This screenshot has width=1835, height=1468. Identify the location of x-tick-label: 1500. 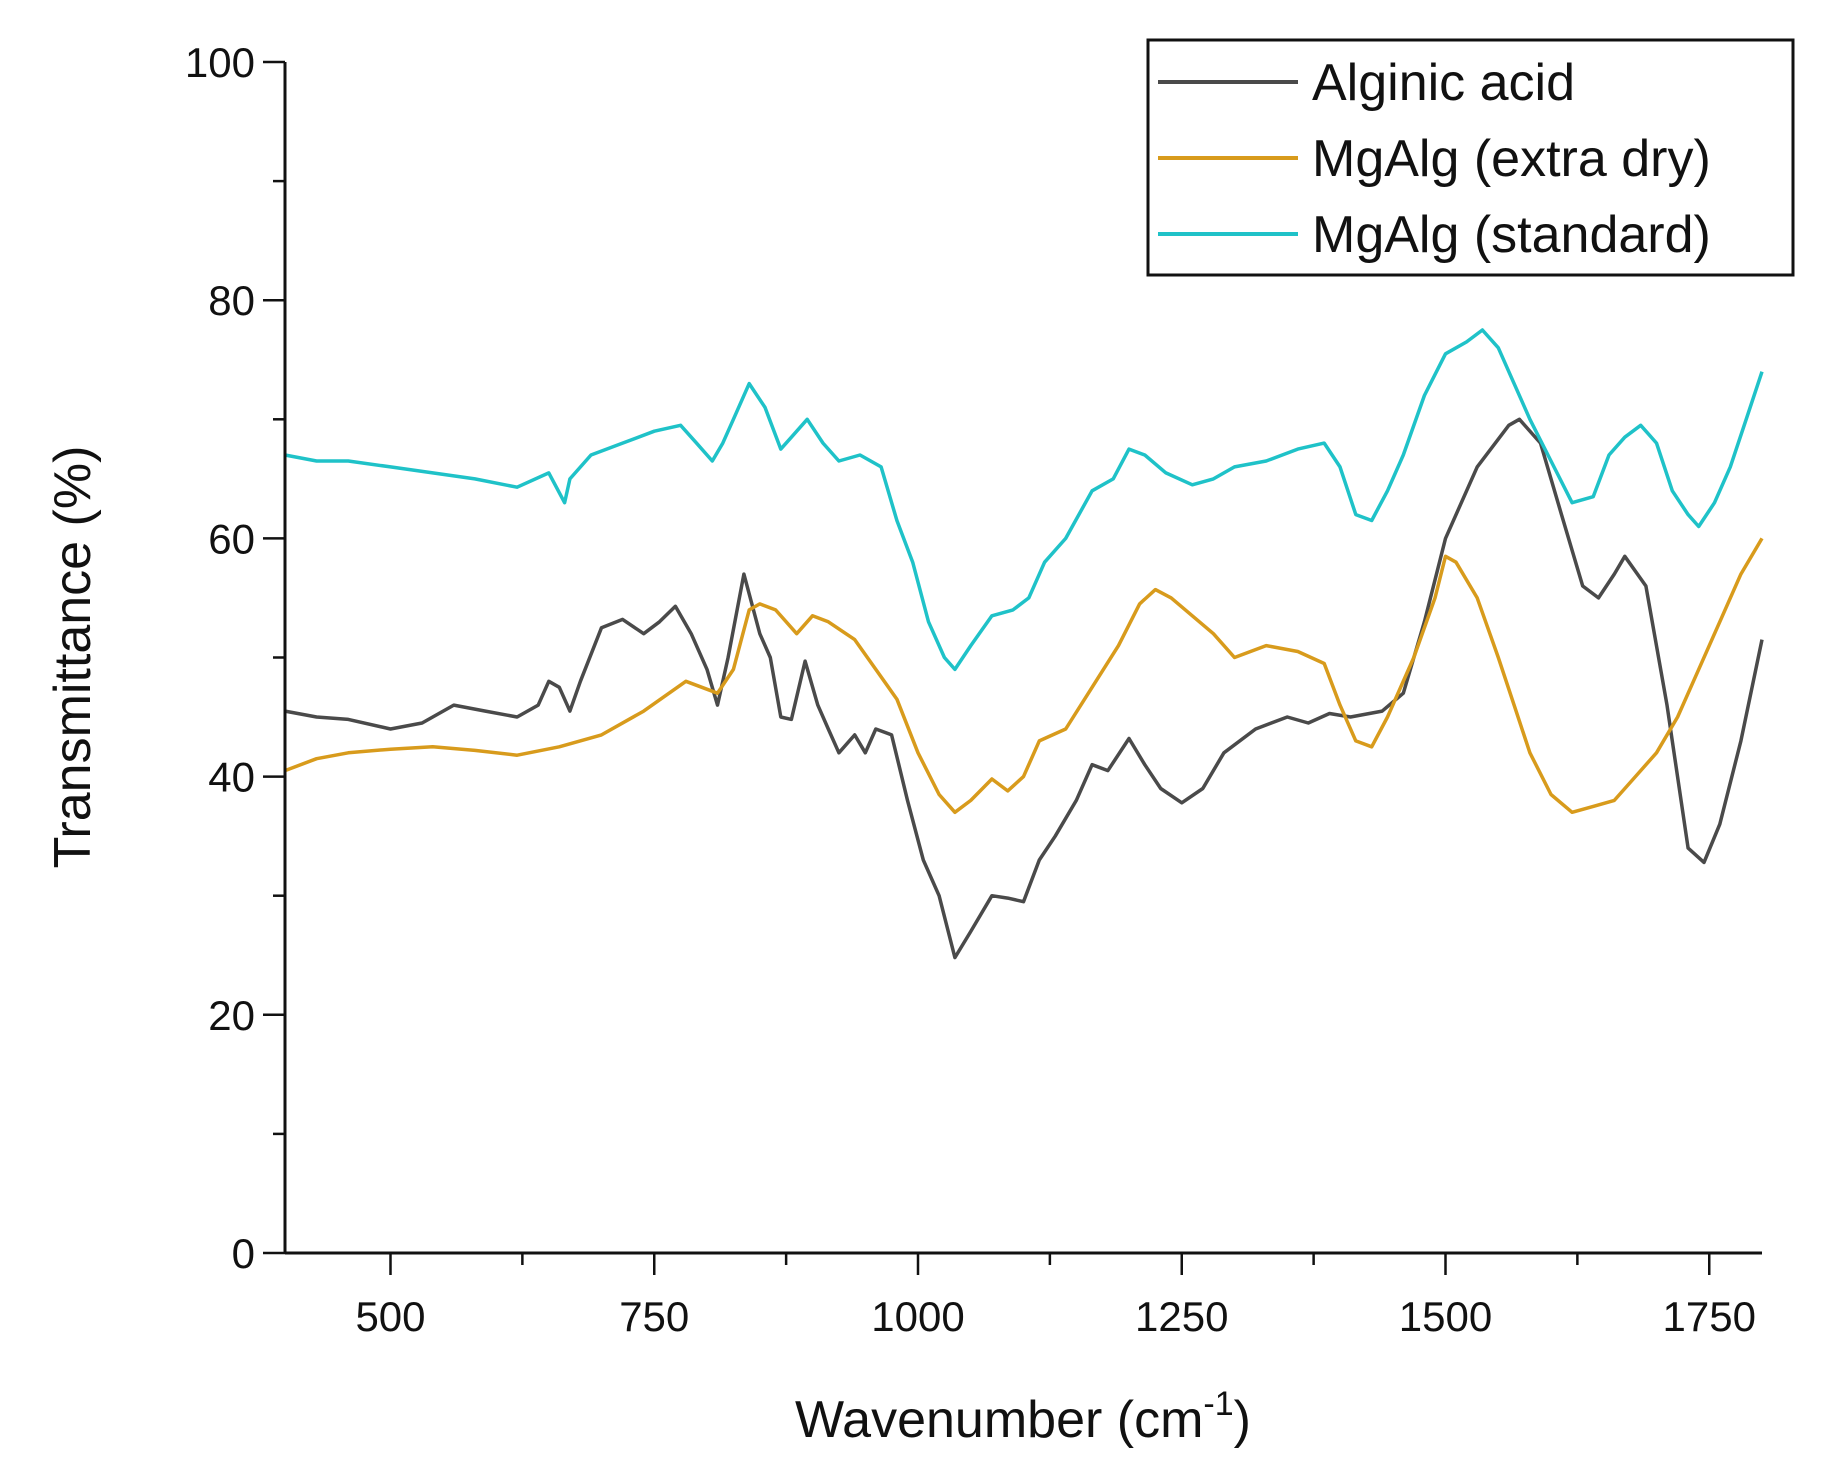
(1445, 1316).